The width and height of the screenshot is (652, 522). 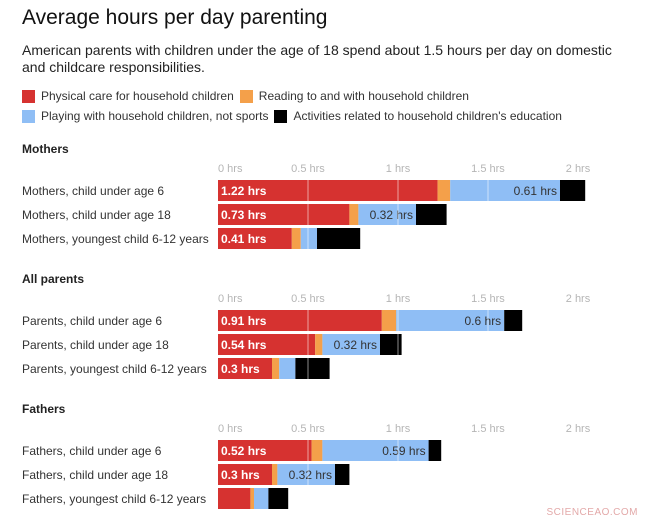 What do you see at coordinates (92, 451) in the screenshot?
I see `row-label: Fathers, child under age 6` at bounding box center [92, 451].